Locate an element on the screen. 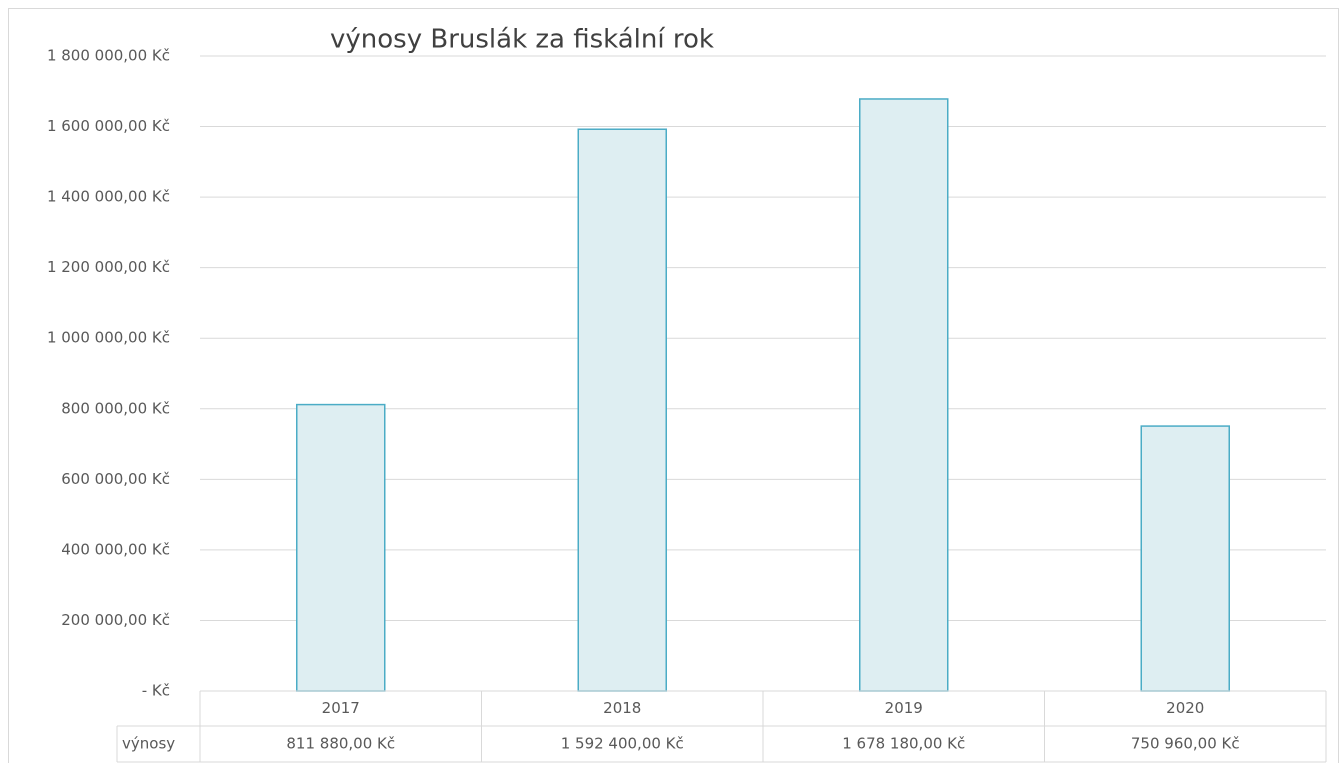 The image size is (1340, 763). y-tick-label: 600 000,00 Kč is located at coordinates (115, 479).